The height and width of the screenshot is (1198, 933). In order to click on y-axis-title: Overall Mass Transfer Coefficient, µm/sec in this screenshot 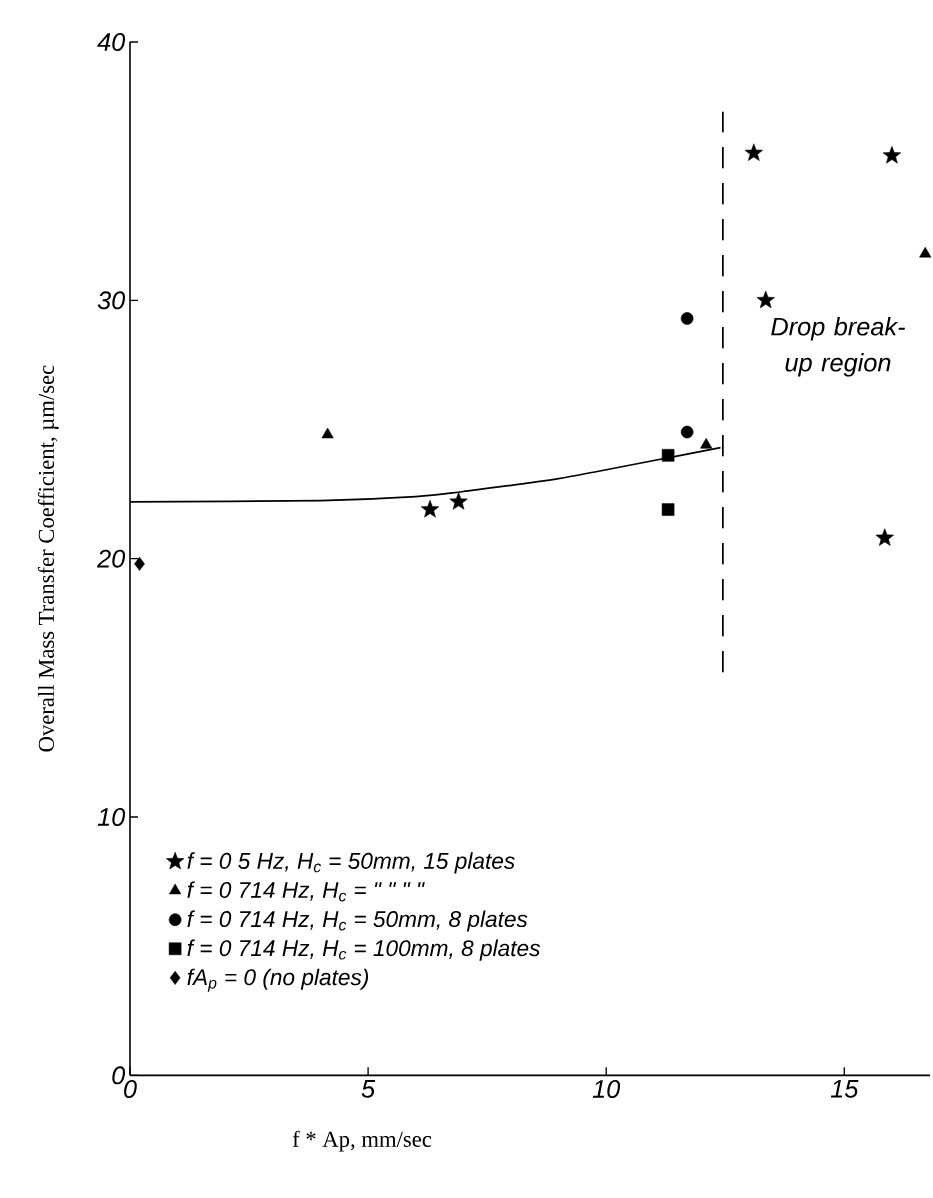, I will do `click(48, 558)`.